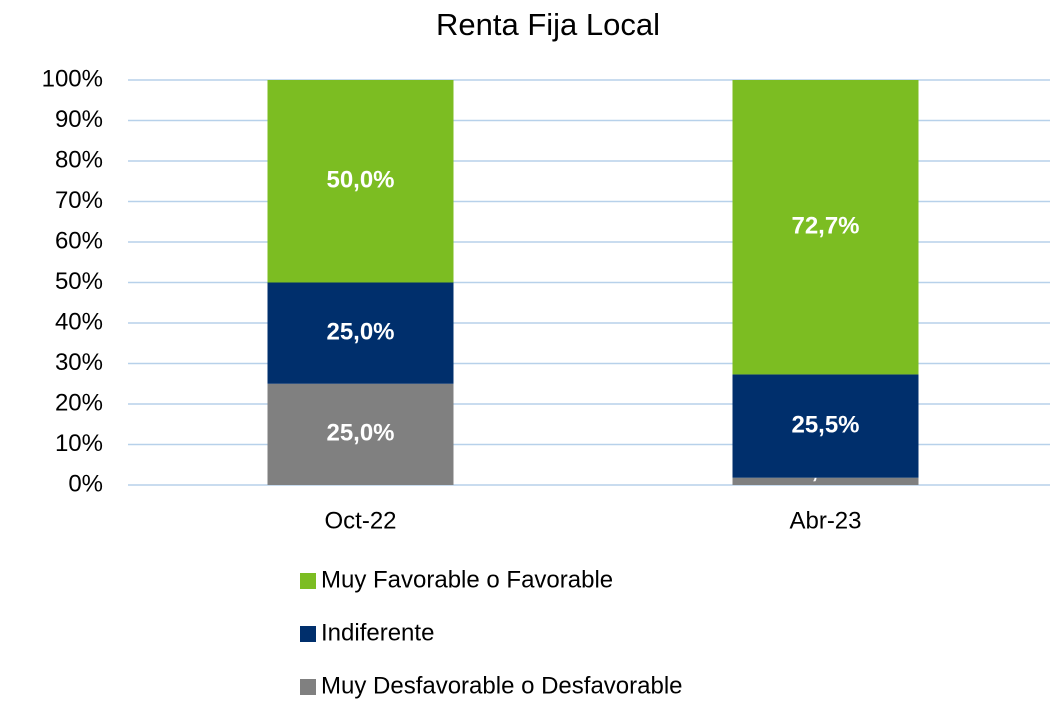 This screenshot has height=703, width=1051. Describe the element at coordinates (548, 24) in the screenshot. I see `chart-title: Renta Fija Local` at that location.